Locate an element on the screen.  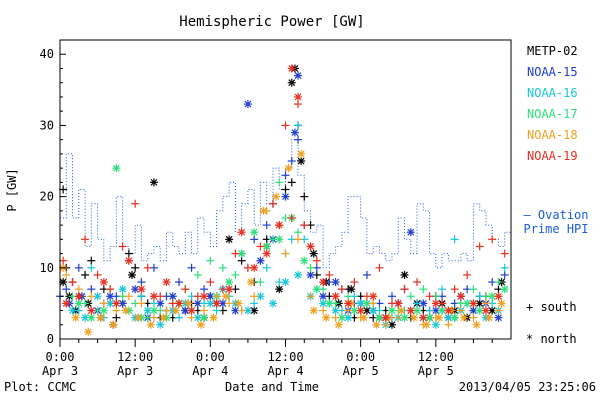
y-tick-label-1: 10 is located at coordinates (47, 268).